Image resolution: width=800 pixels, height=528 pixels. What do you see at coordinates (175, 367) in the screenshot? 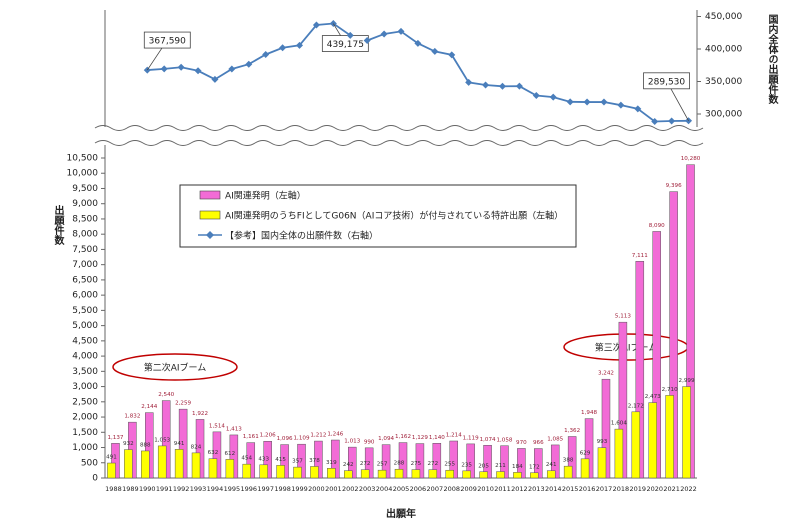
I see `annotation-ellipse` at bounding box center [175, 367].